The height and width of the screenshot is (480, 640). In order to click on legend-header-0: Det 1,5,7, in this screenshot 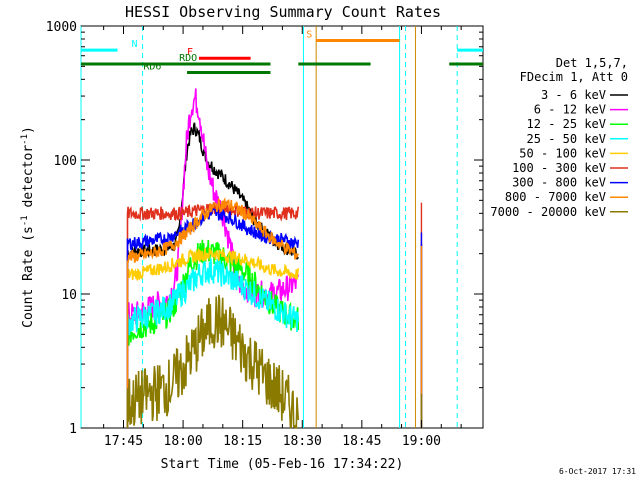, I will do `click(592, 63)`.